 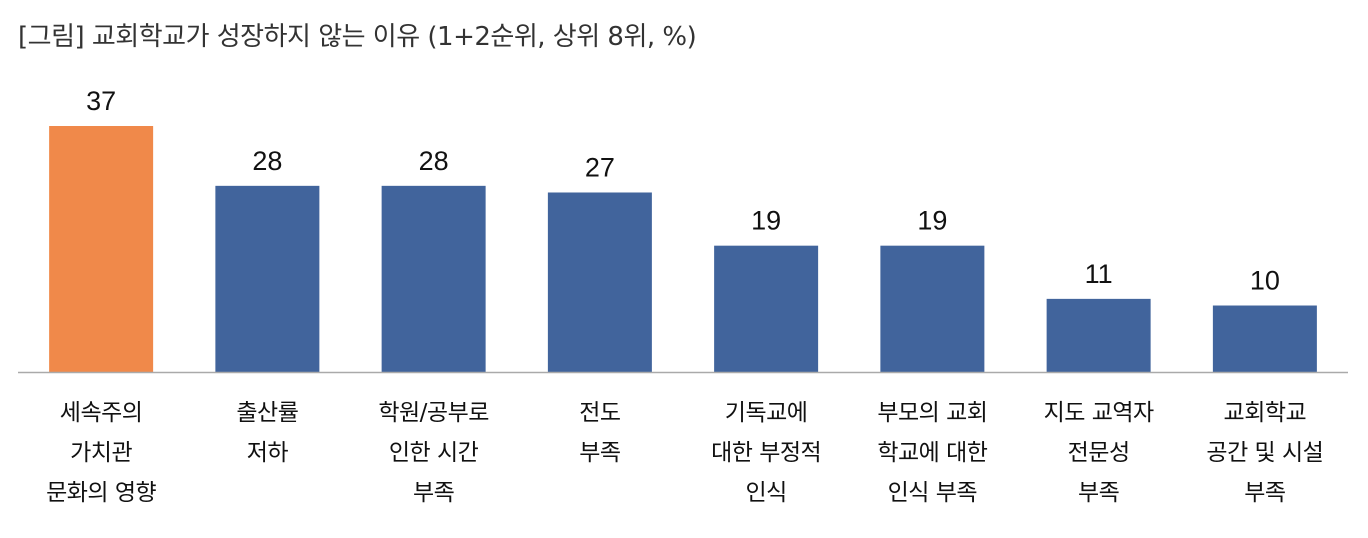 What do you see at coordinates (434, 161) in the screenshot?
I see `value-label-3: 28` at bounding box center [434, 161].